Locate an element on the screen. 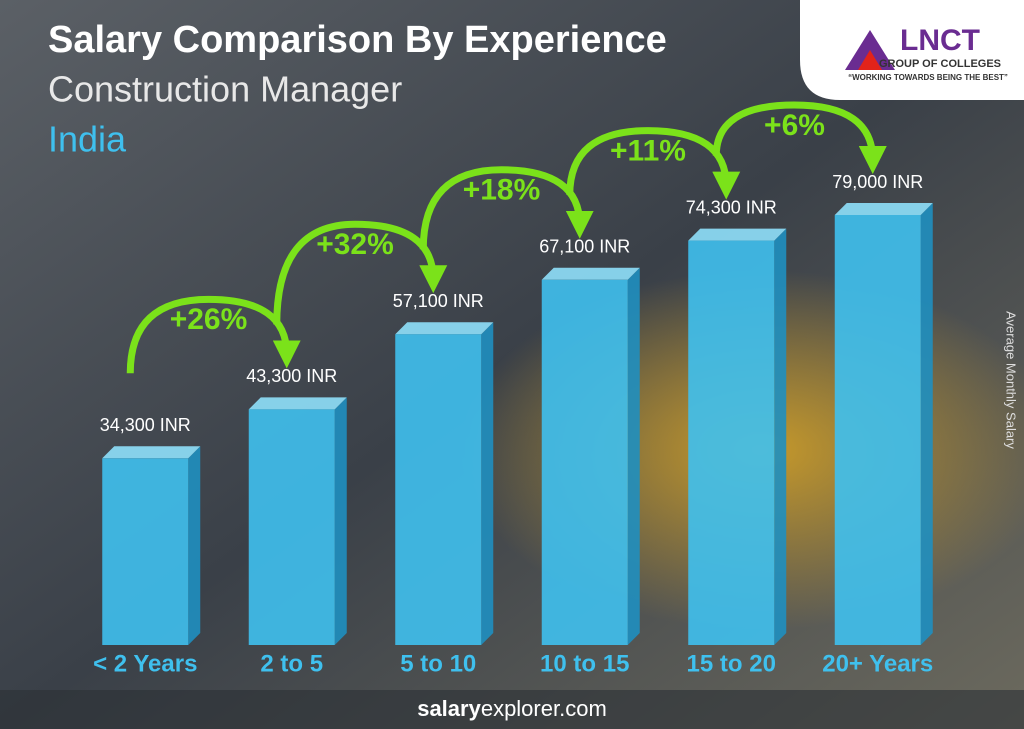 This screenshot has height=729, width=1024. change-label: +6% is located at coordinates (794, 125).